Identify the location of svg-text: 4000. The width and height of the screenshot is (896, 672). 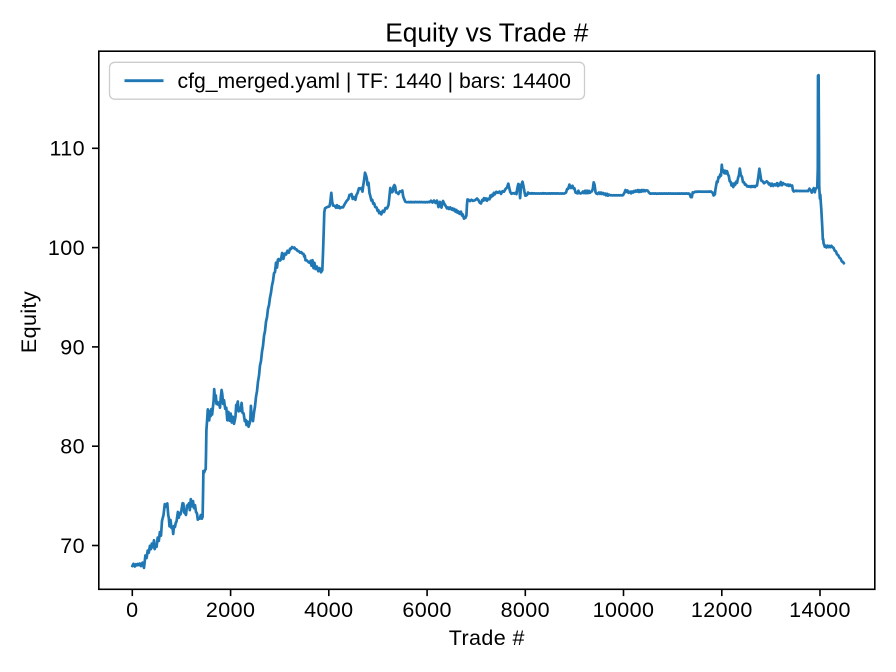
(328, 610).